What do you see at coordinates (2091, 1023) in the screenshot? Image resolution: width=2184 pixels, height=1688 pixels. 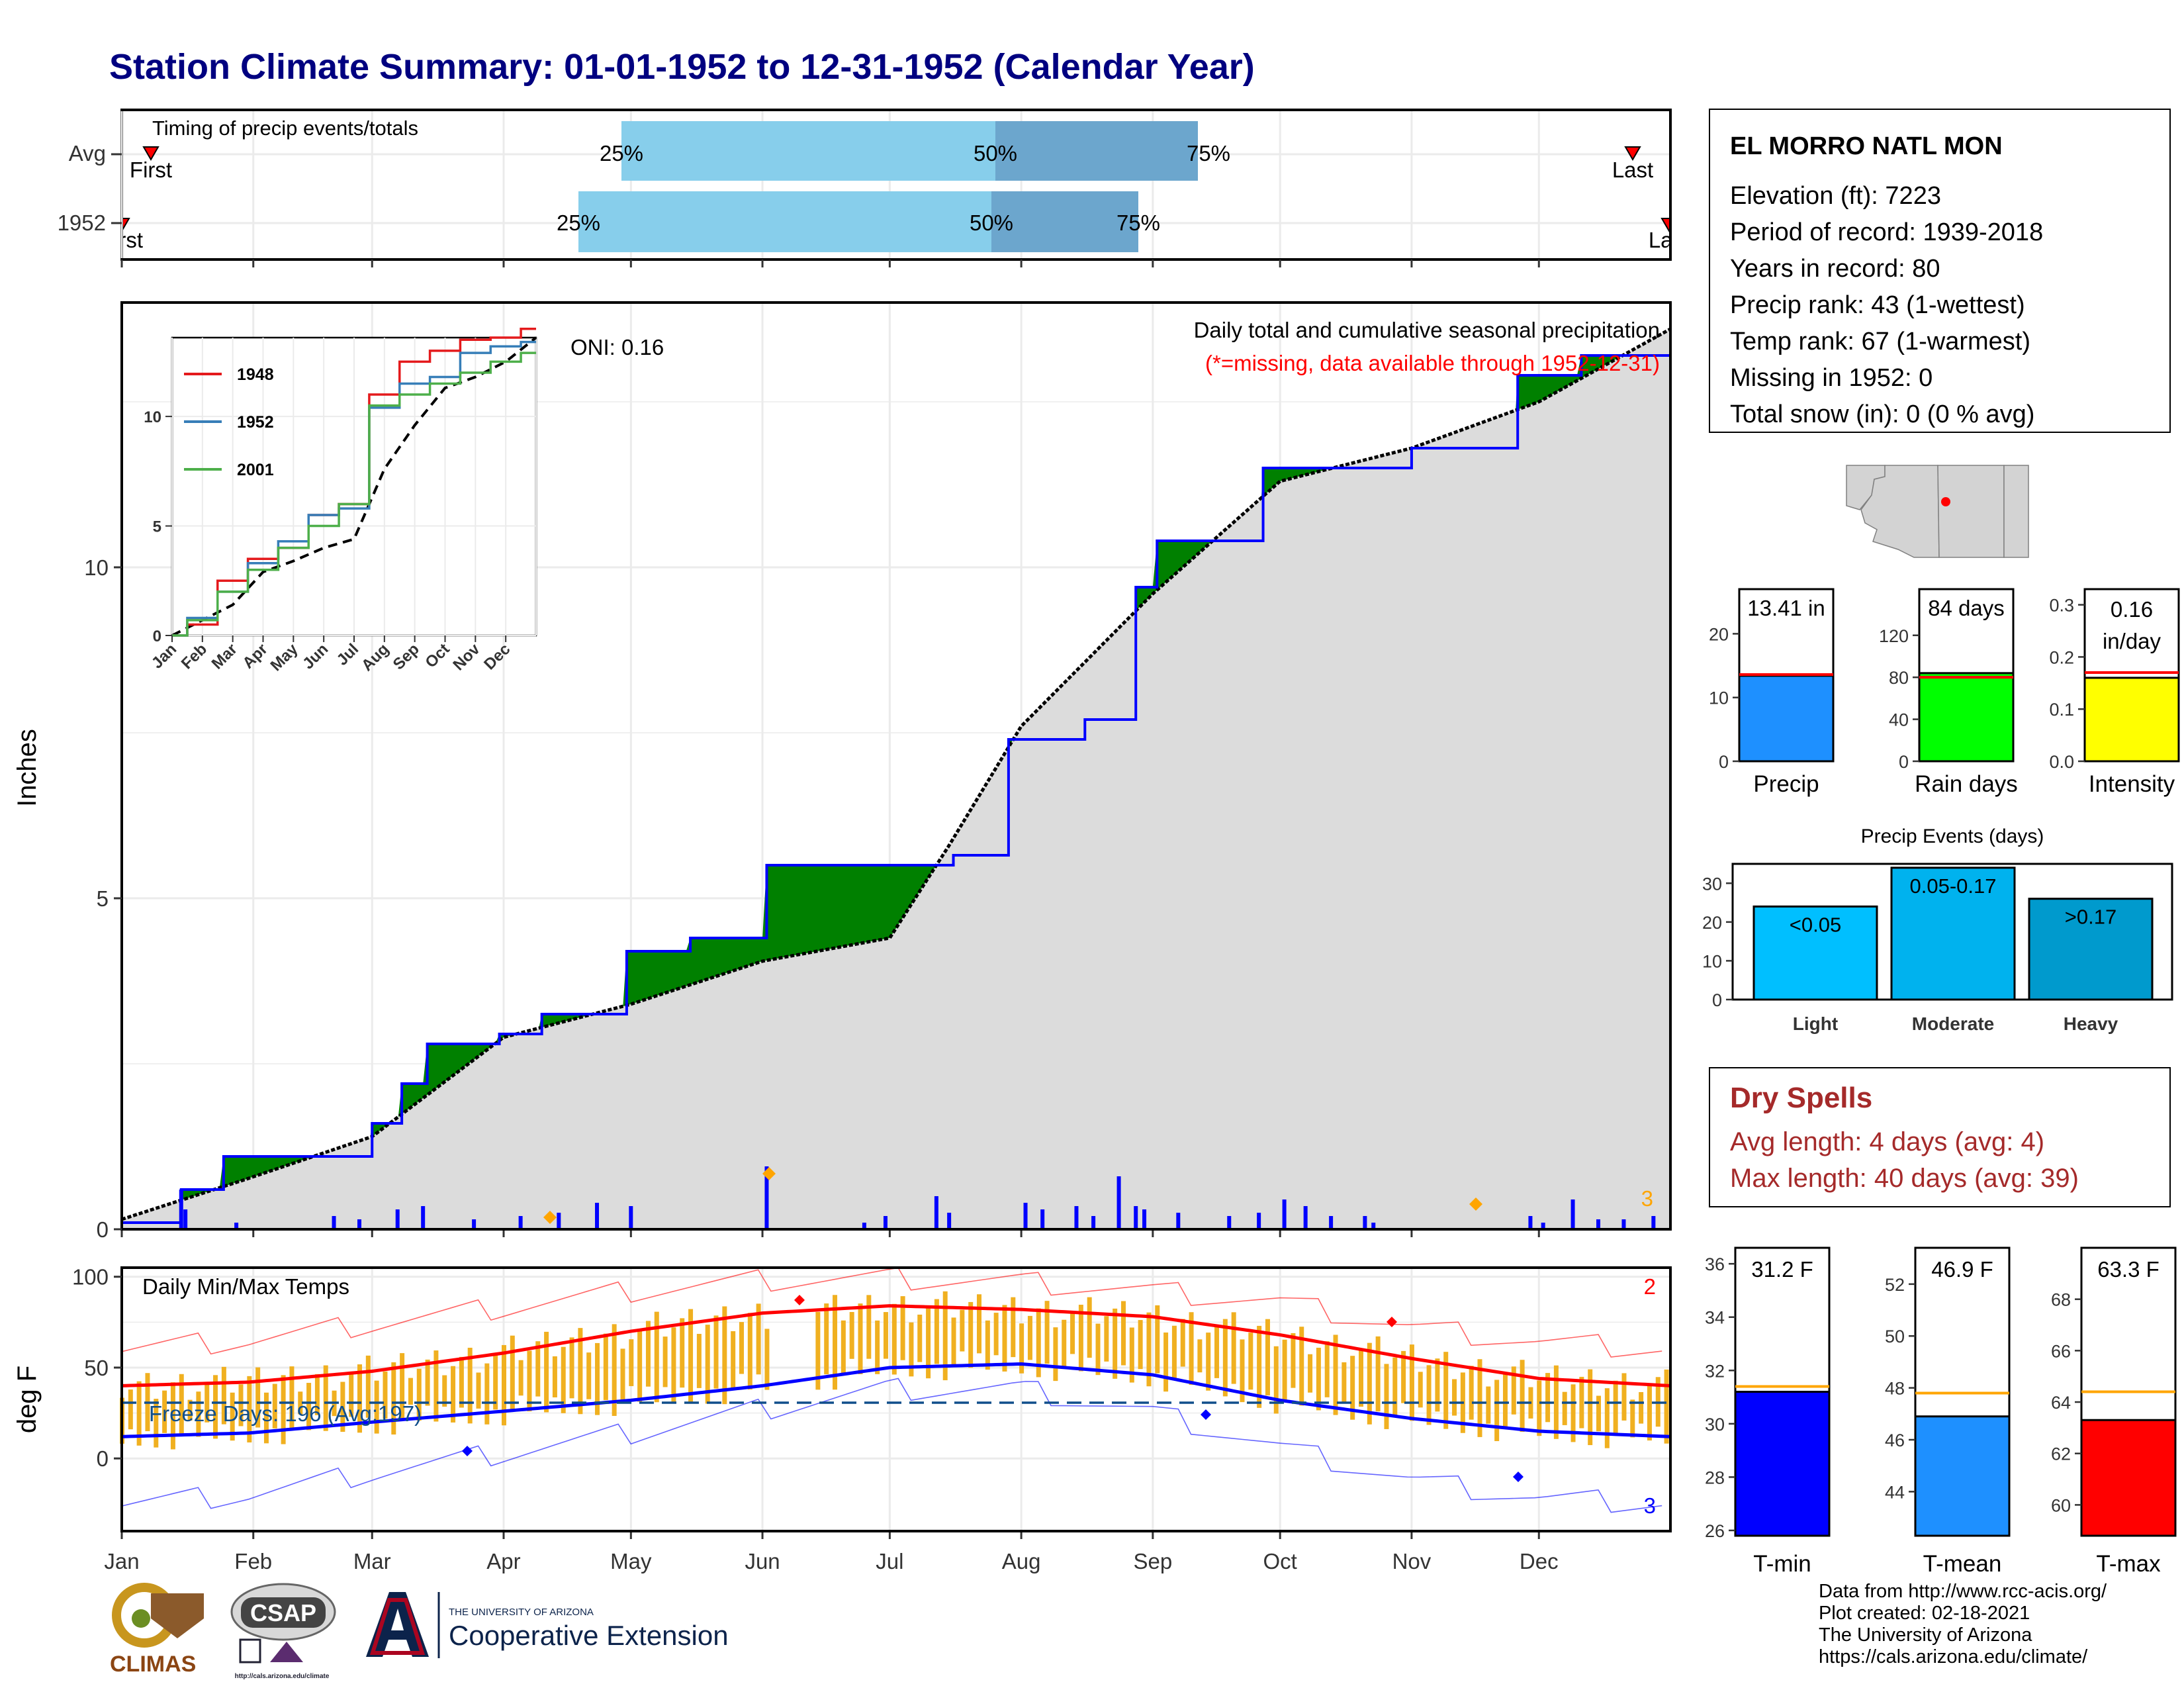 I see `events-category: Heavy` at bounding box center [2091, 1023].